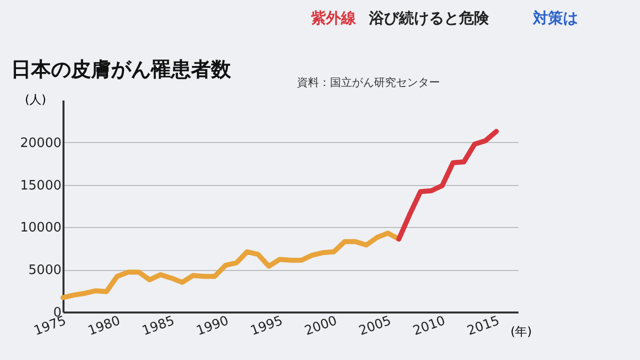 This screenshot has height=360, width=640. Describe the element at coordinates (45, 270) in the screenshot. I see `y-tick-label: 5000` at that location.